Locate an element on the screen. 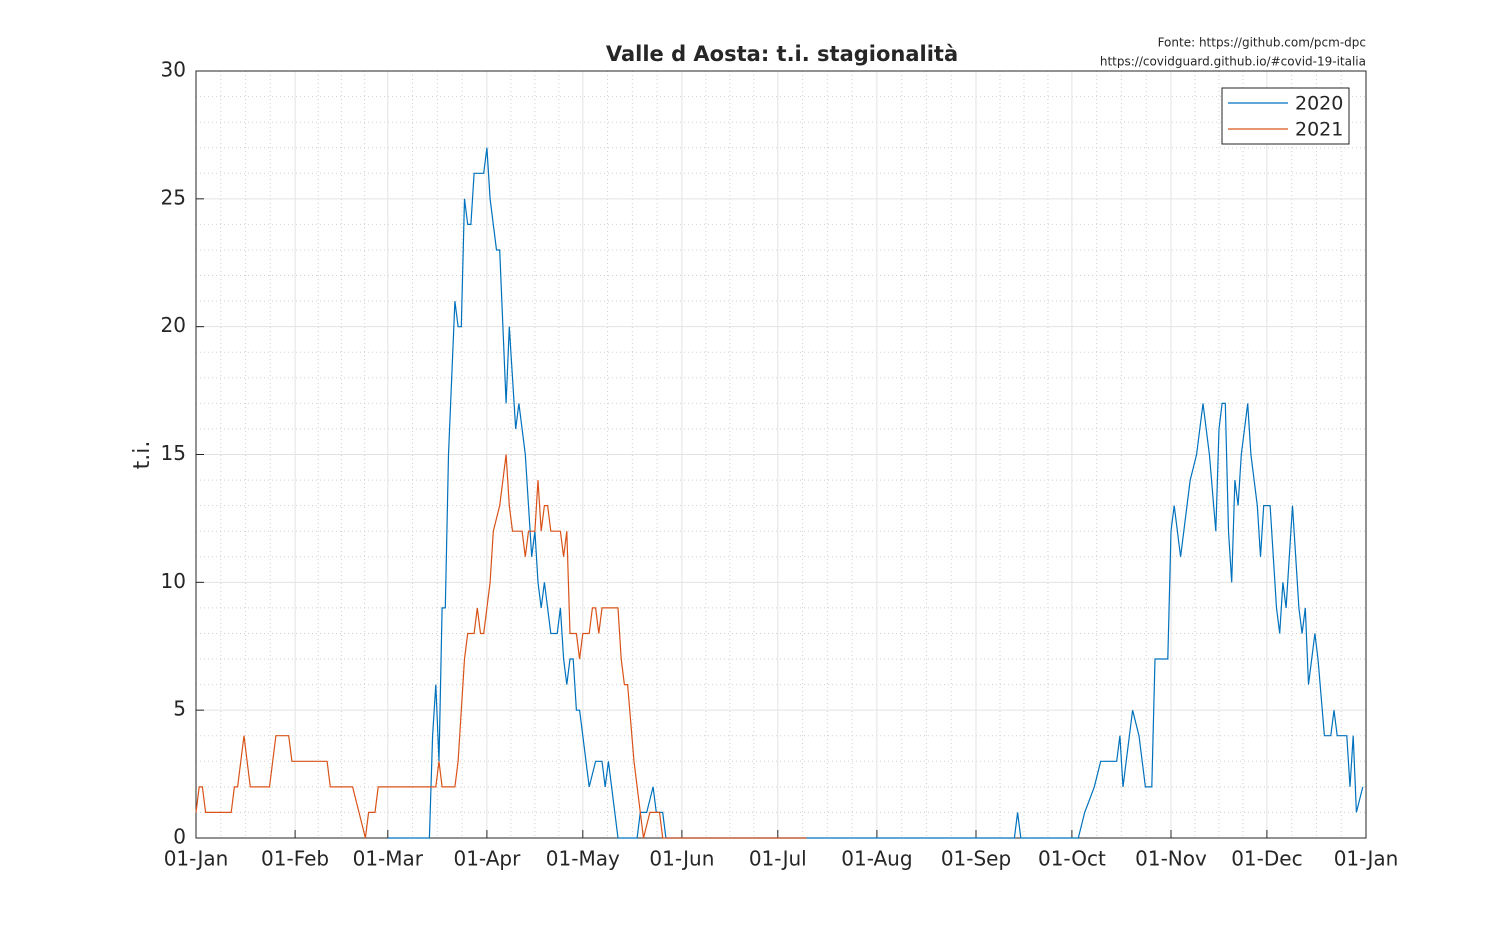 This screenshot has width=1511, height=946. chart-title: Valle d Aosta: t.i. stagionalità is located at coordinates (782, 54).